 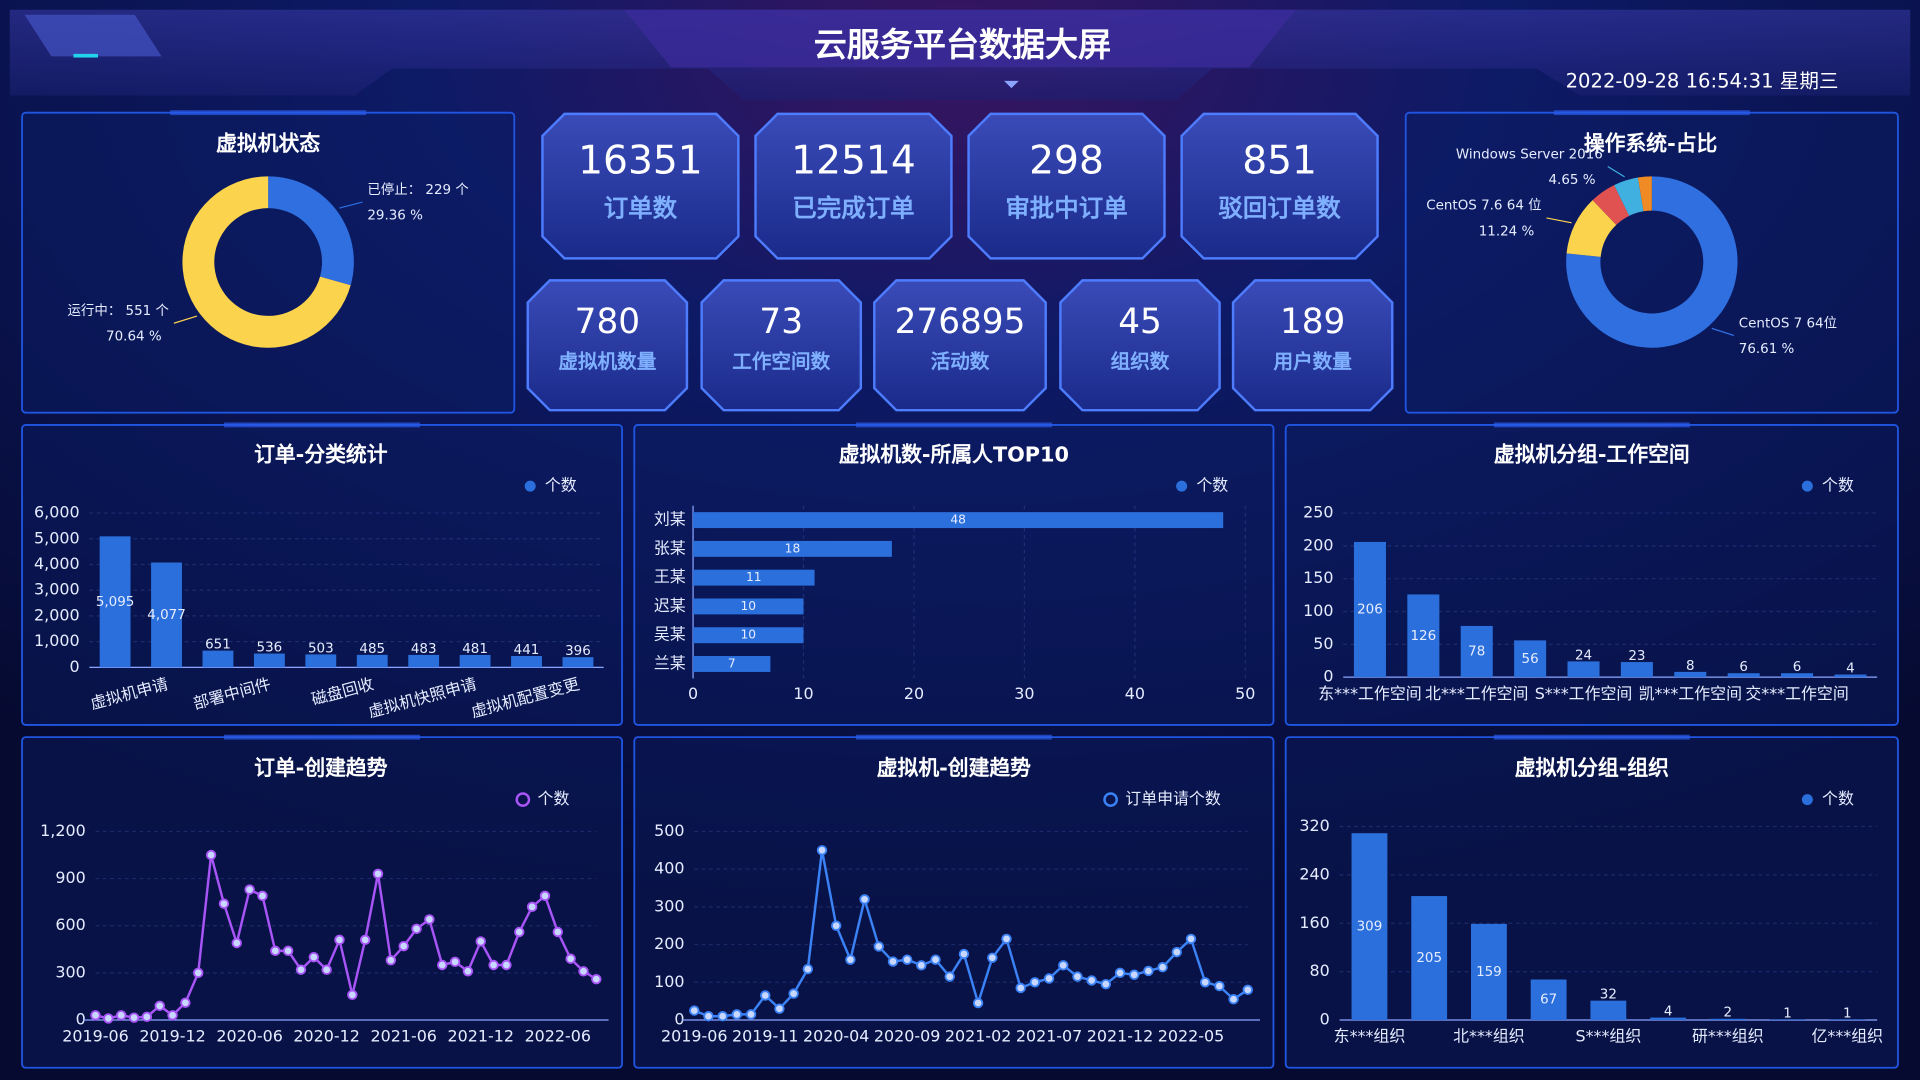 What do you see at coordinates (1797, 667) in the screenshot?
I see `value-label: 6` at bounding box center [1797, 667].